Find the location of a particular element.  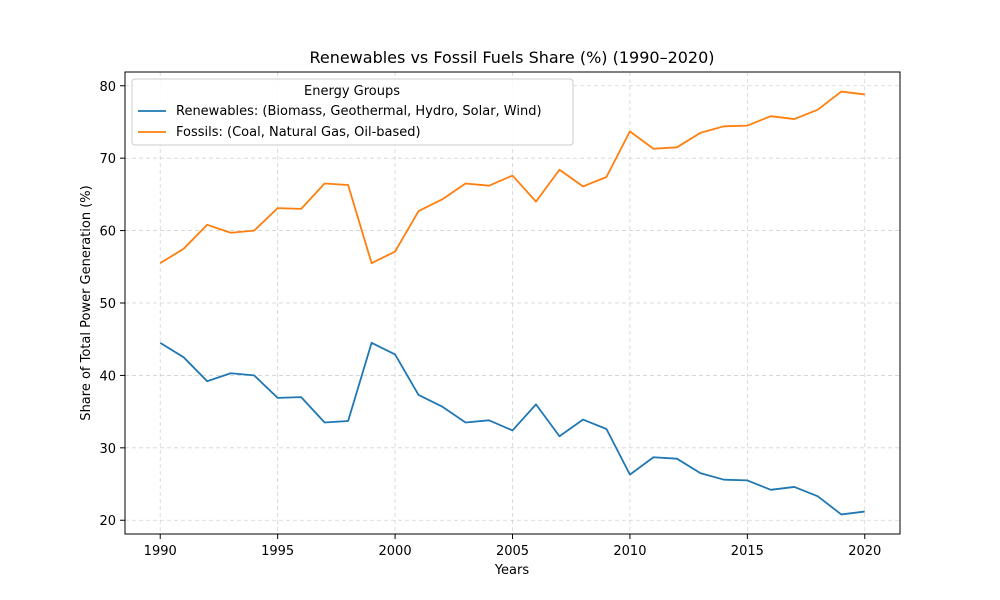

x-axis-ticks: 1990 1995 2000 2005 2010 2015 2020 is located at coordinates (512, 546).